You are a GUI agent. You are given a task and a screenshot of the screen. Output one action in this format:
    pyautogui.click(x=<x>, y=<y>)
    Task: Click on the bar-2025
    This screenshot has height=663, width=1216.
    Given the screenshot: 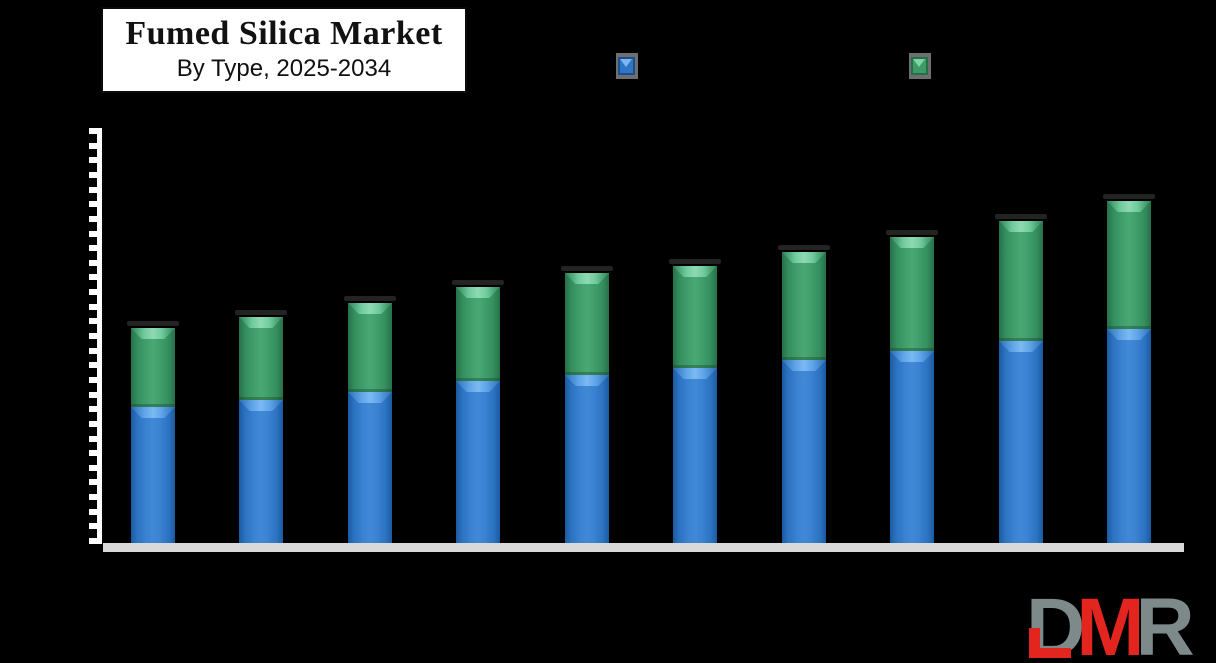 What is the action you would take?
    pyautogui.click(x=153, y=331)
    